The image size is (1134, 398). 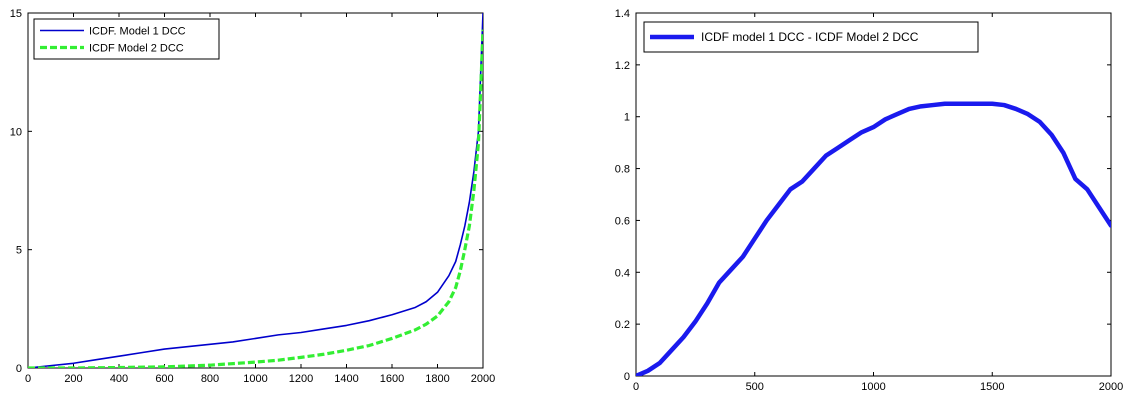 I want to click on x-tick-label: 1400, so click(x=346, y=379).